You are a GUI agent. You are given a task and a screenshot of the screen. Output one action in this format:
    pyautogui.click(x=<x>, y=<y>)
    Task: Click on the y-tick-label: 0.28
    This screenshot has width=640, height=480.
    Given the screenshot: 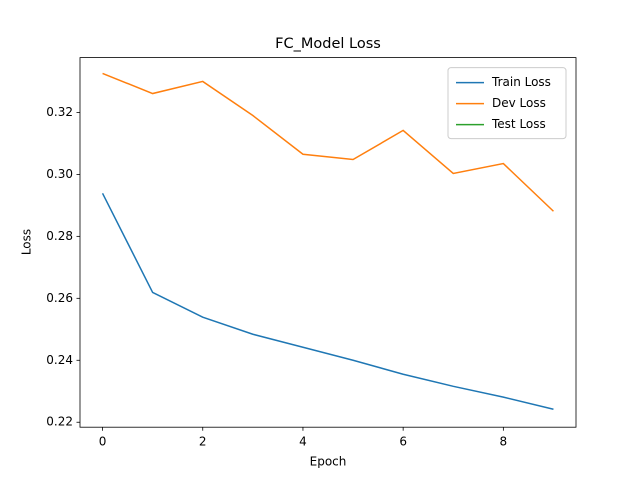 What is the action you would take?
    pyautogui.click(x=59, y=236)
    